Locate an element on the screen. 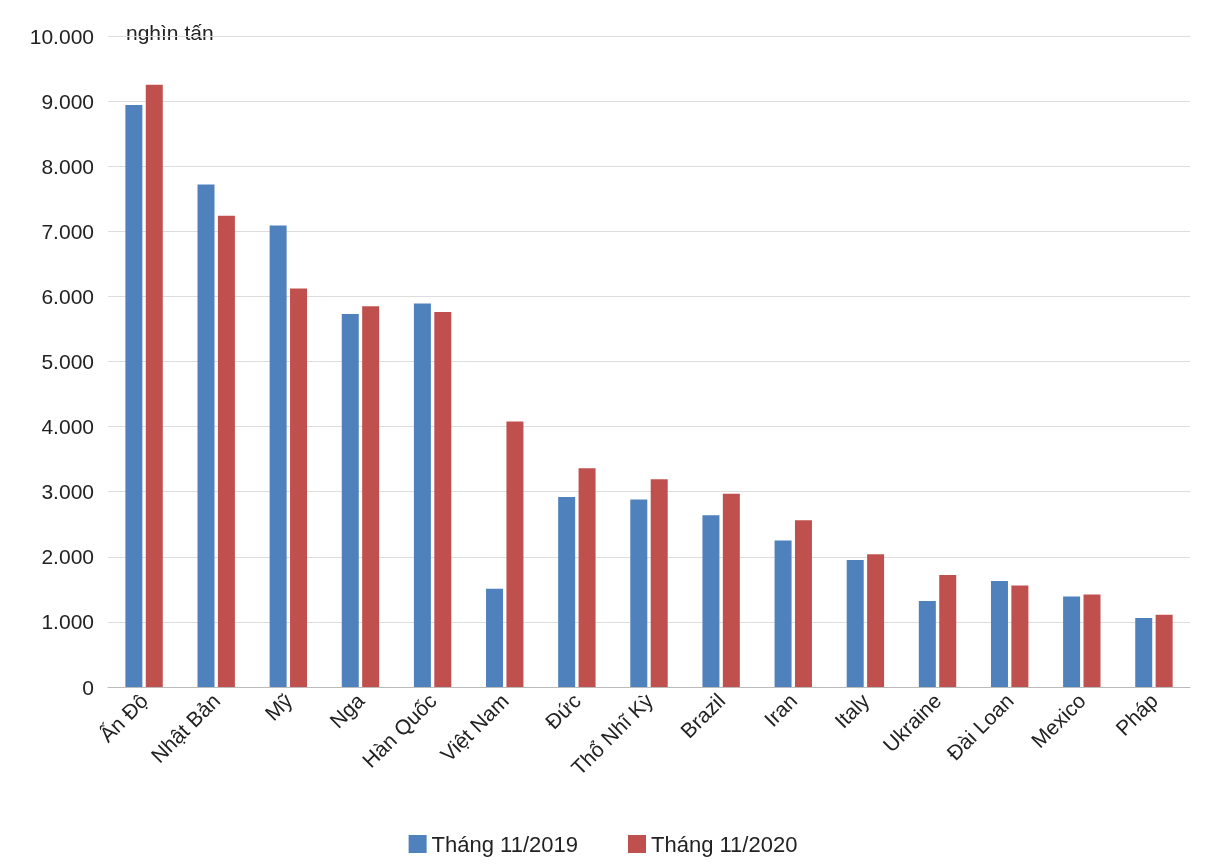 The width and height of the screenshot is (1206, 868). y-tick-label: 6.000 is located at coordinates (67, 296).